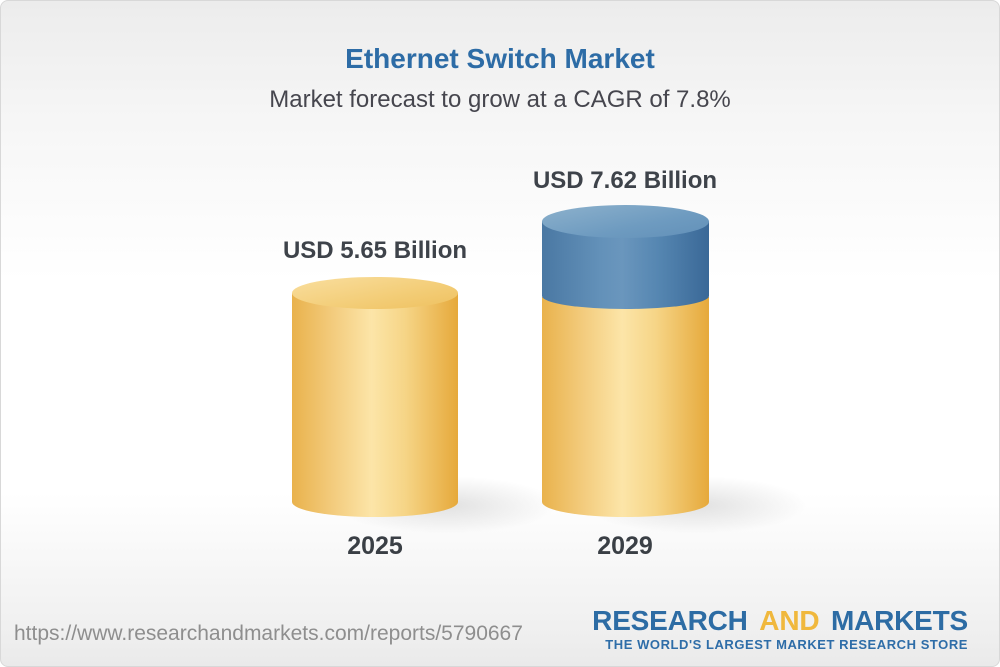  I want to click on logo-word-research: RESEARCH, so click(670, 620).